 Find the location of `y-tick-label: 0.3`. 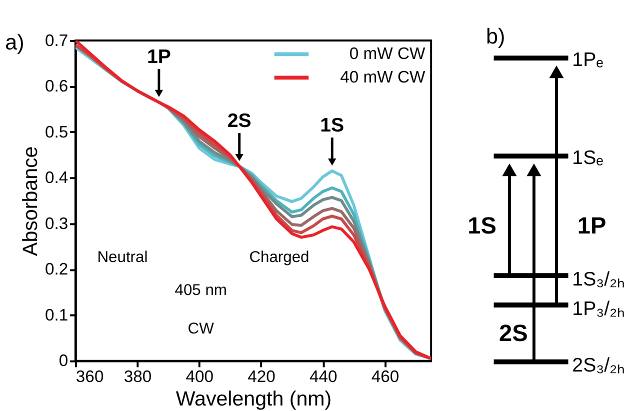

y-tick-label: 0.3 is located at coordinates (56, 223).